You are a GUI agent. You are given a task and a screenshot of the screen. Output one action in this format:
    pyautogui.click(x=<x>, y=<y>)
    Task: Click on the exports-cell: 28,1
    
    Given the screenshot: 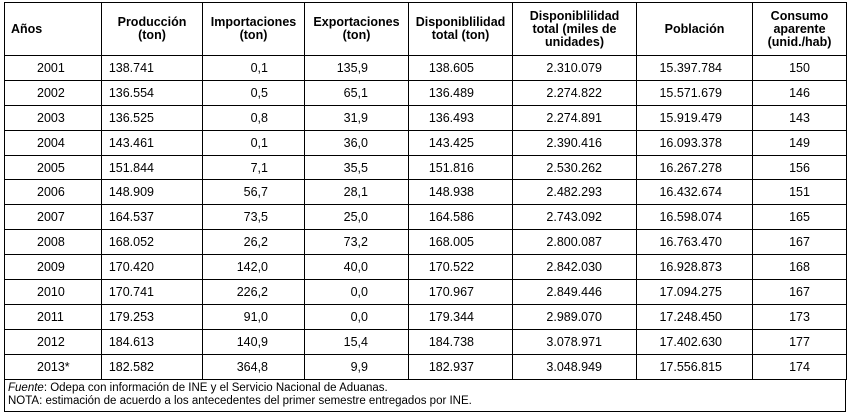 What is the action you would take?
    pyautogui.click(x=356, y=192)
    